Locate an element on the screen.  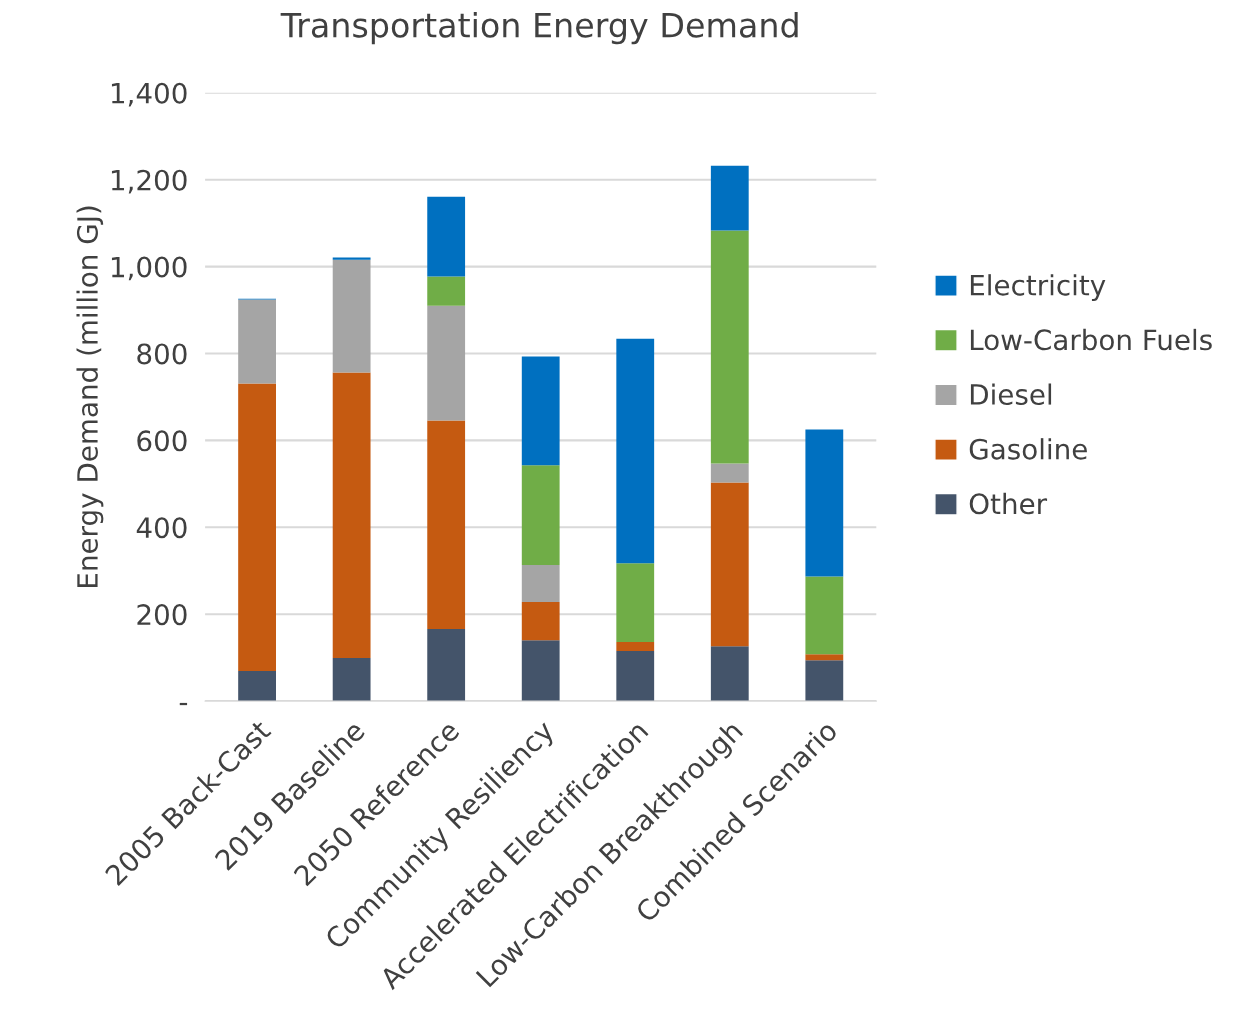
y-tick-label: 1,000 is located at coordinates (149, 268).